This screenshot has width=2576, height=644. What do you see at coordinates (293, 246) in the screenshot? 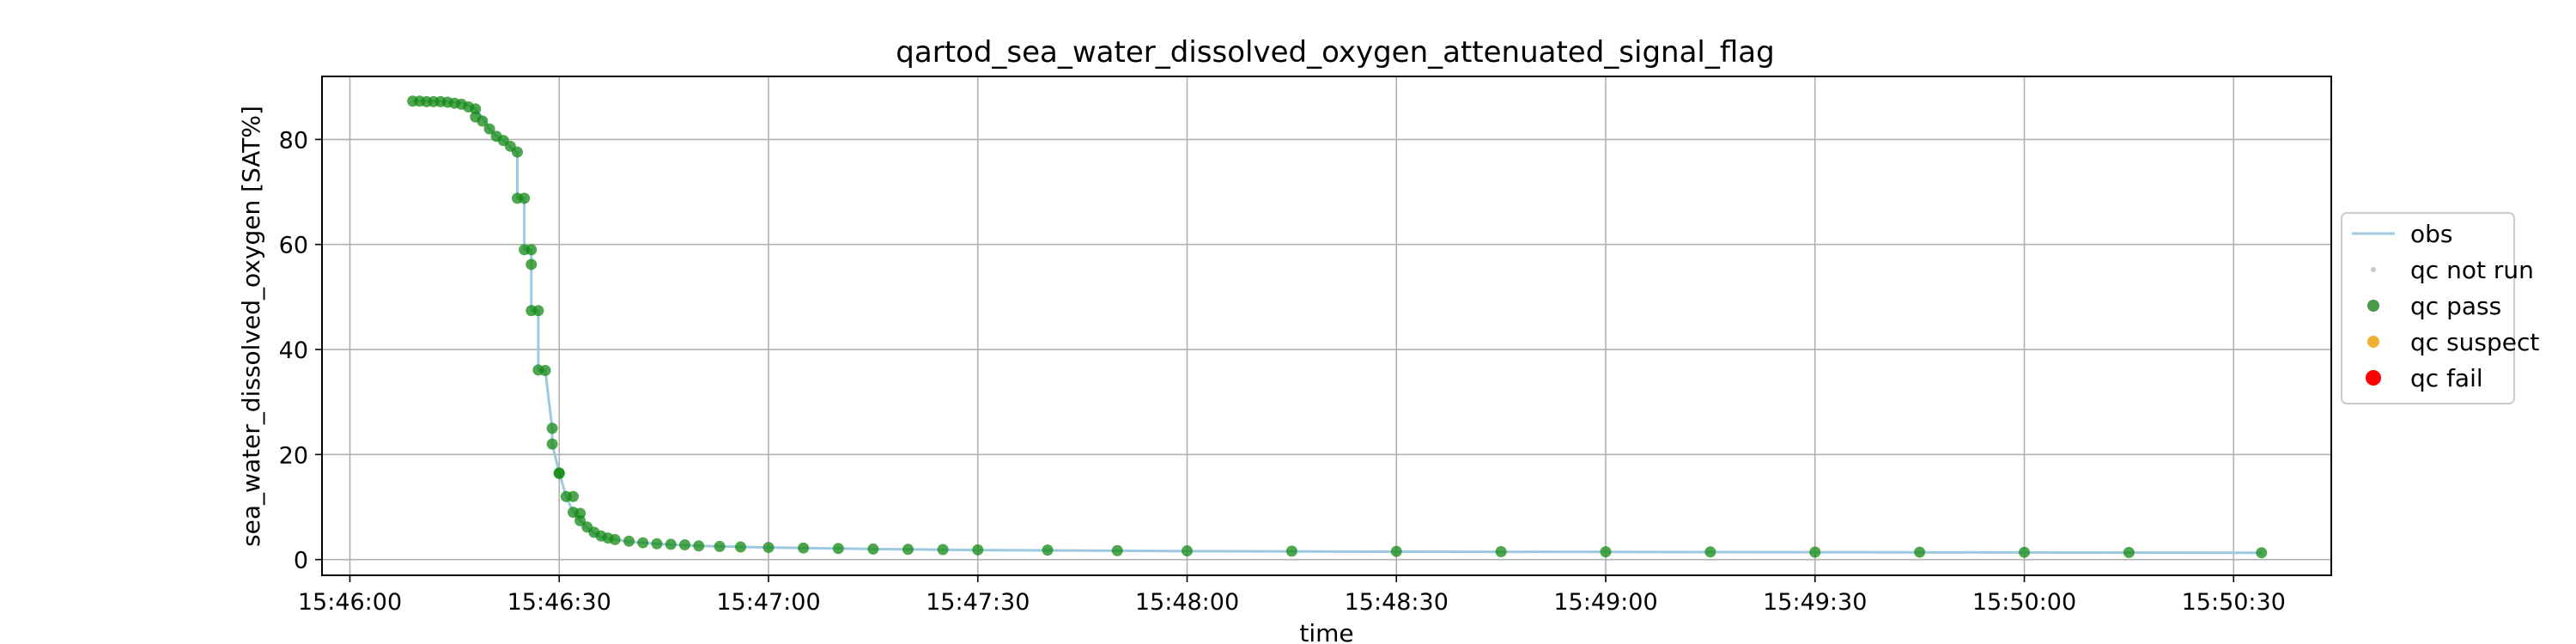
I see `y-tick-label: 60` at bounding box center [293, 246].